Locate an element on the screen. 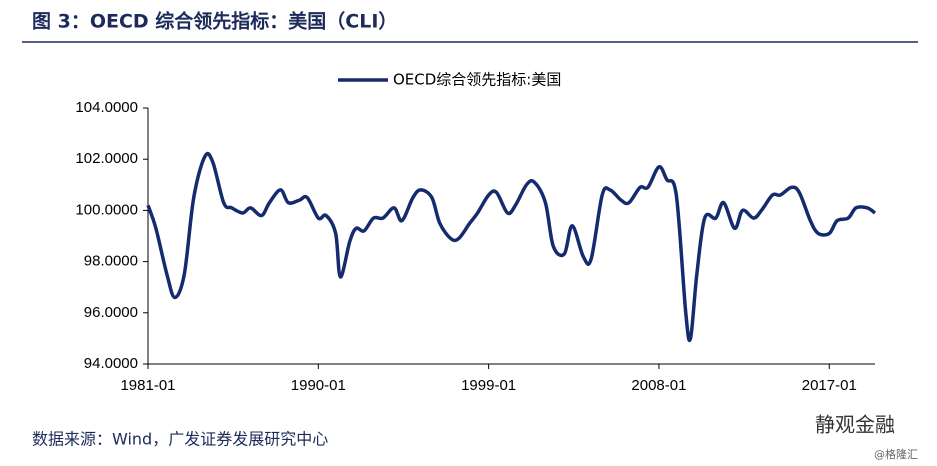 This screenshot has height=466, width=937. chart-title: 图 3：OECD 综合领先指标：美国（CLI） is located at coordinates (214, 21).